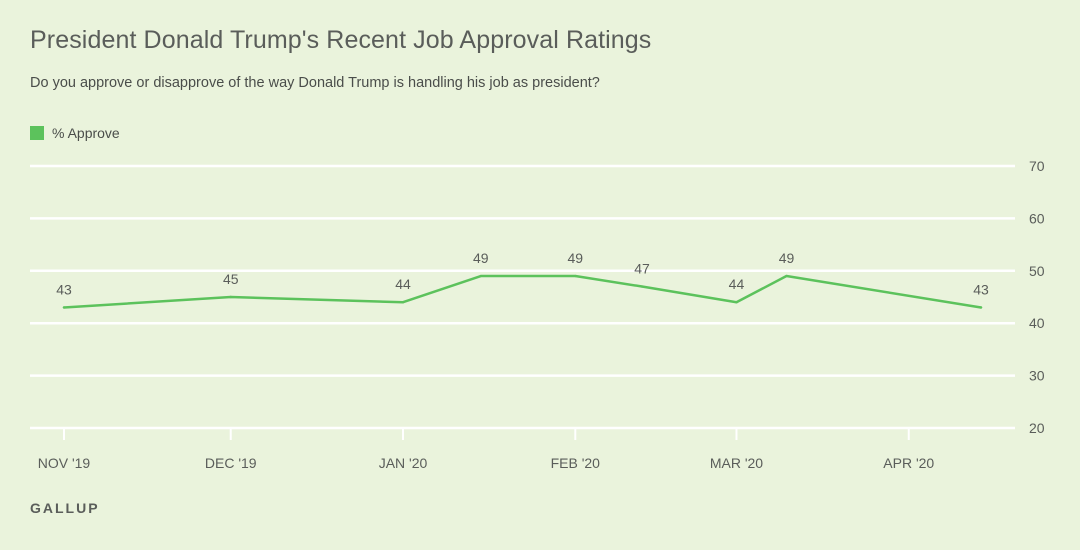 Image resolution: width=1080 pixels, height=550 pixels. What do you see at coordinates (736, 463) in the screenshot?
I see `x-tick-label: MAR '20` at bounding box center [736, 463].